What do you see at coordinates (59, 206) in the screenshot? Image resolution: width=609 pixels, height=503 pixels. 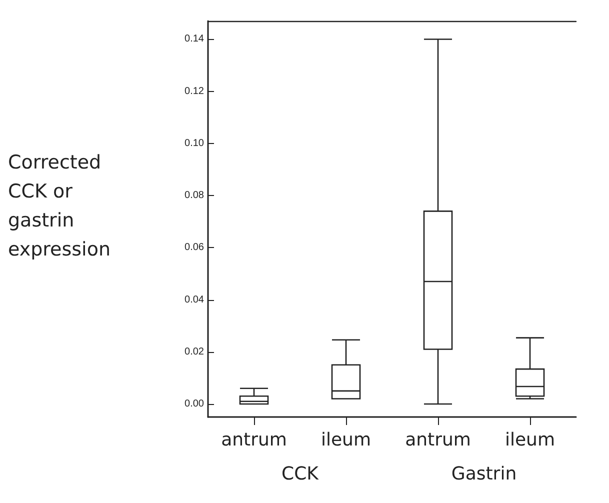 I see `y-axis-title: Corrected CCK or gastrin expression` at bounding box center [59, 206].